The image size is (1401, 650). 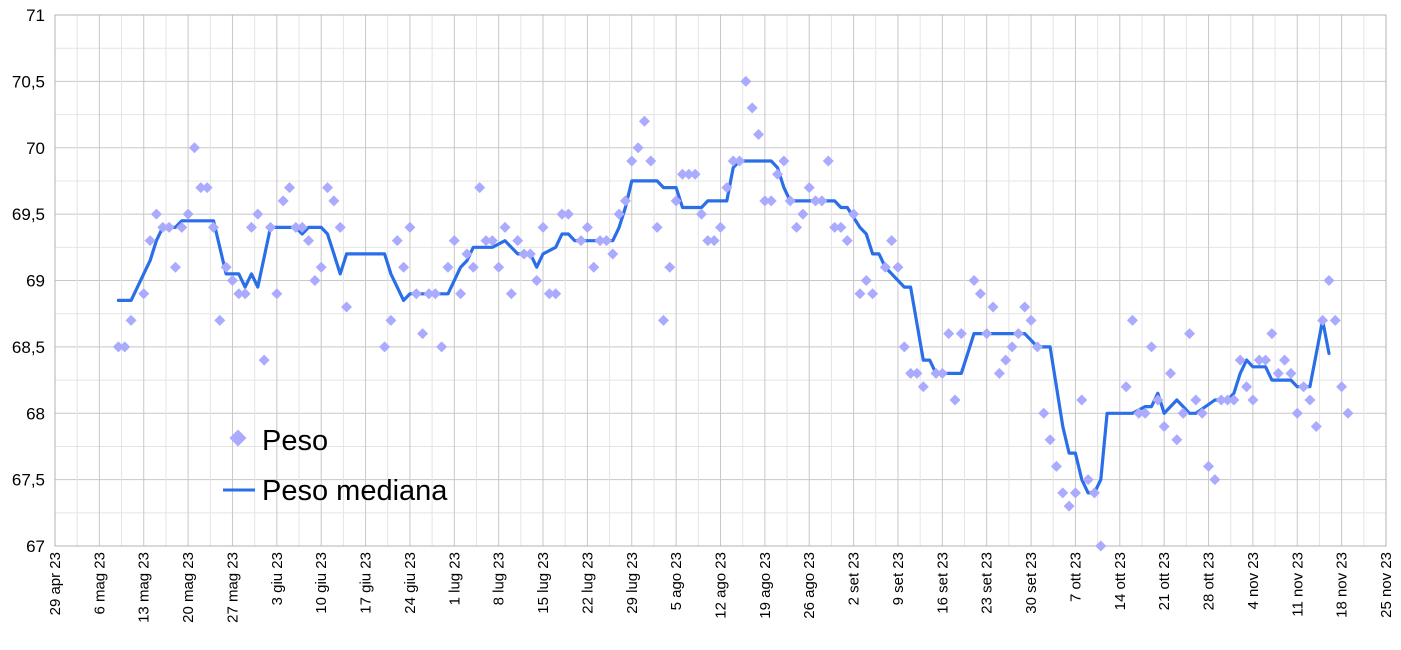 I want to click on x-tick-label: 8 lug 23, so click(x=499, y=578).